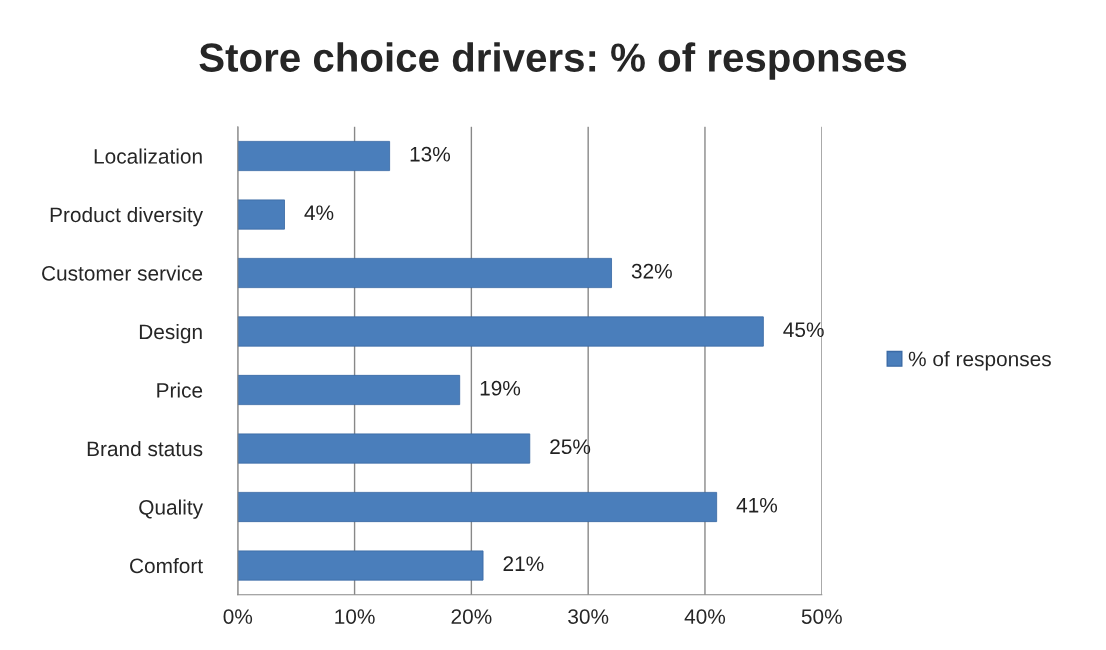 Image resolution: width=1106 pixels, height=650 pixels. Describe the element at coordinates (122, 273) in the screenshot. I see `y-tick-label: Customer service` at that location.